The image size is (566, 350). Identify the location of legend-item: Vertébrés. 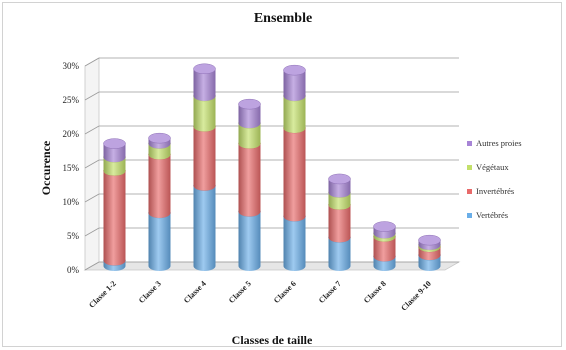
(487, 215).